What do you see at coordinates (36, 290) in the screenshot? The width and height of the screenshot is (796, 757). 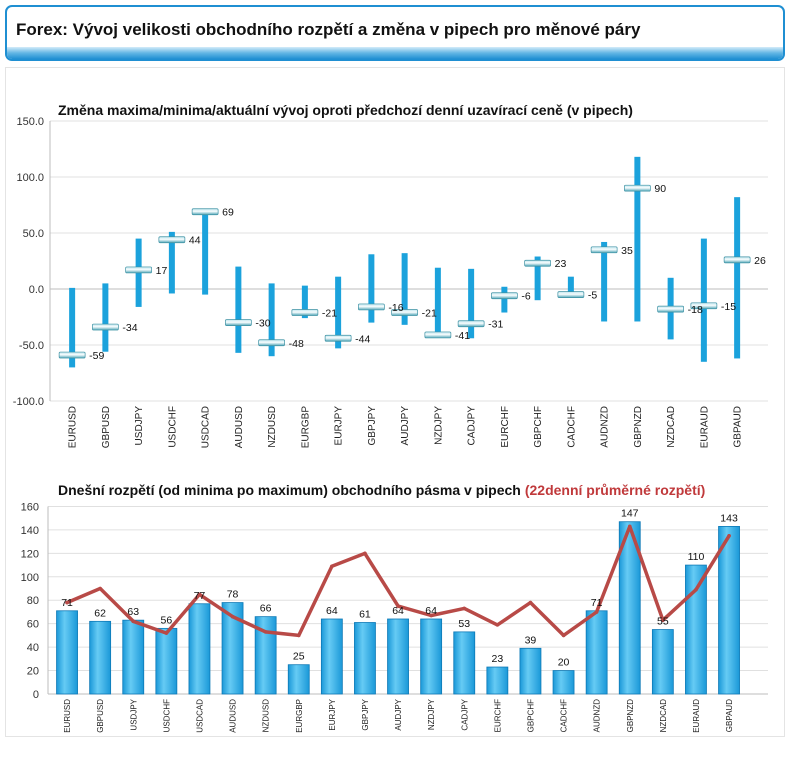 I see `y-tick-label: 0.0` at bounding box center [36, 290].